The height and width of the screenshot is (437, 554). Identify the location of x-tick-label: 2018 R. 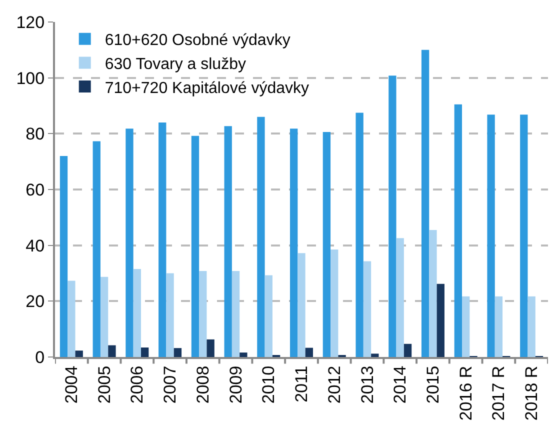
(532, 393).